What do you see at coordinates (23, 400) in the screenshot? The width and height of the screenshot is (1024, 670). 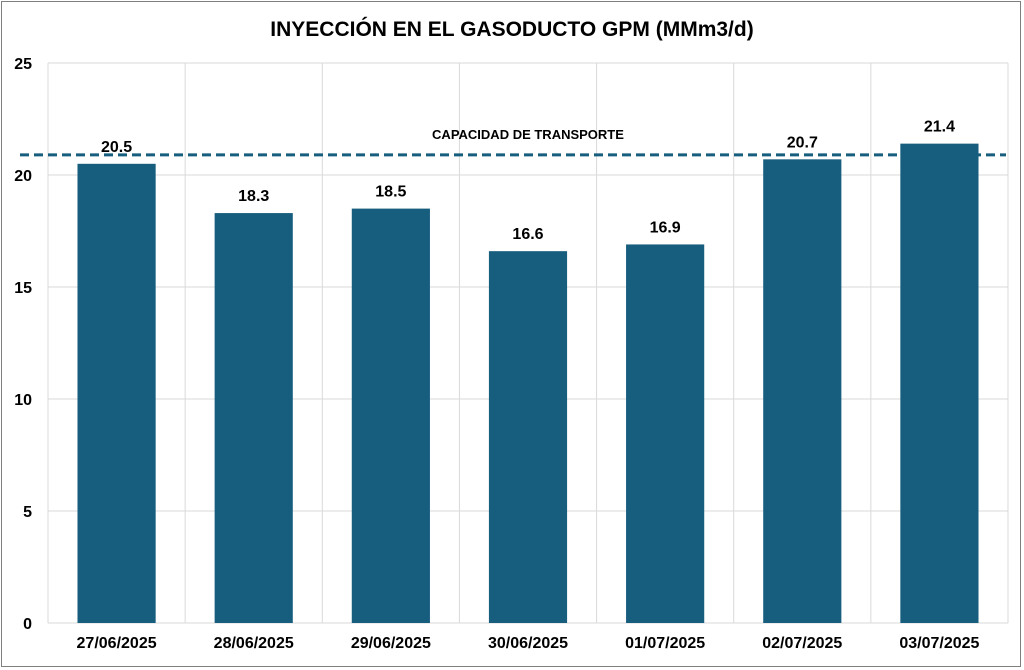 I see `y-tick-label: 10` at bounding box center [23, 400].